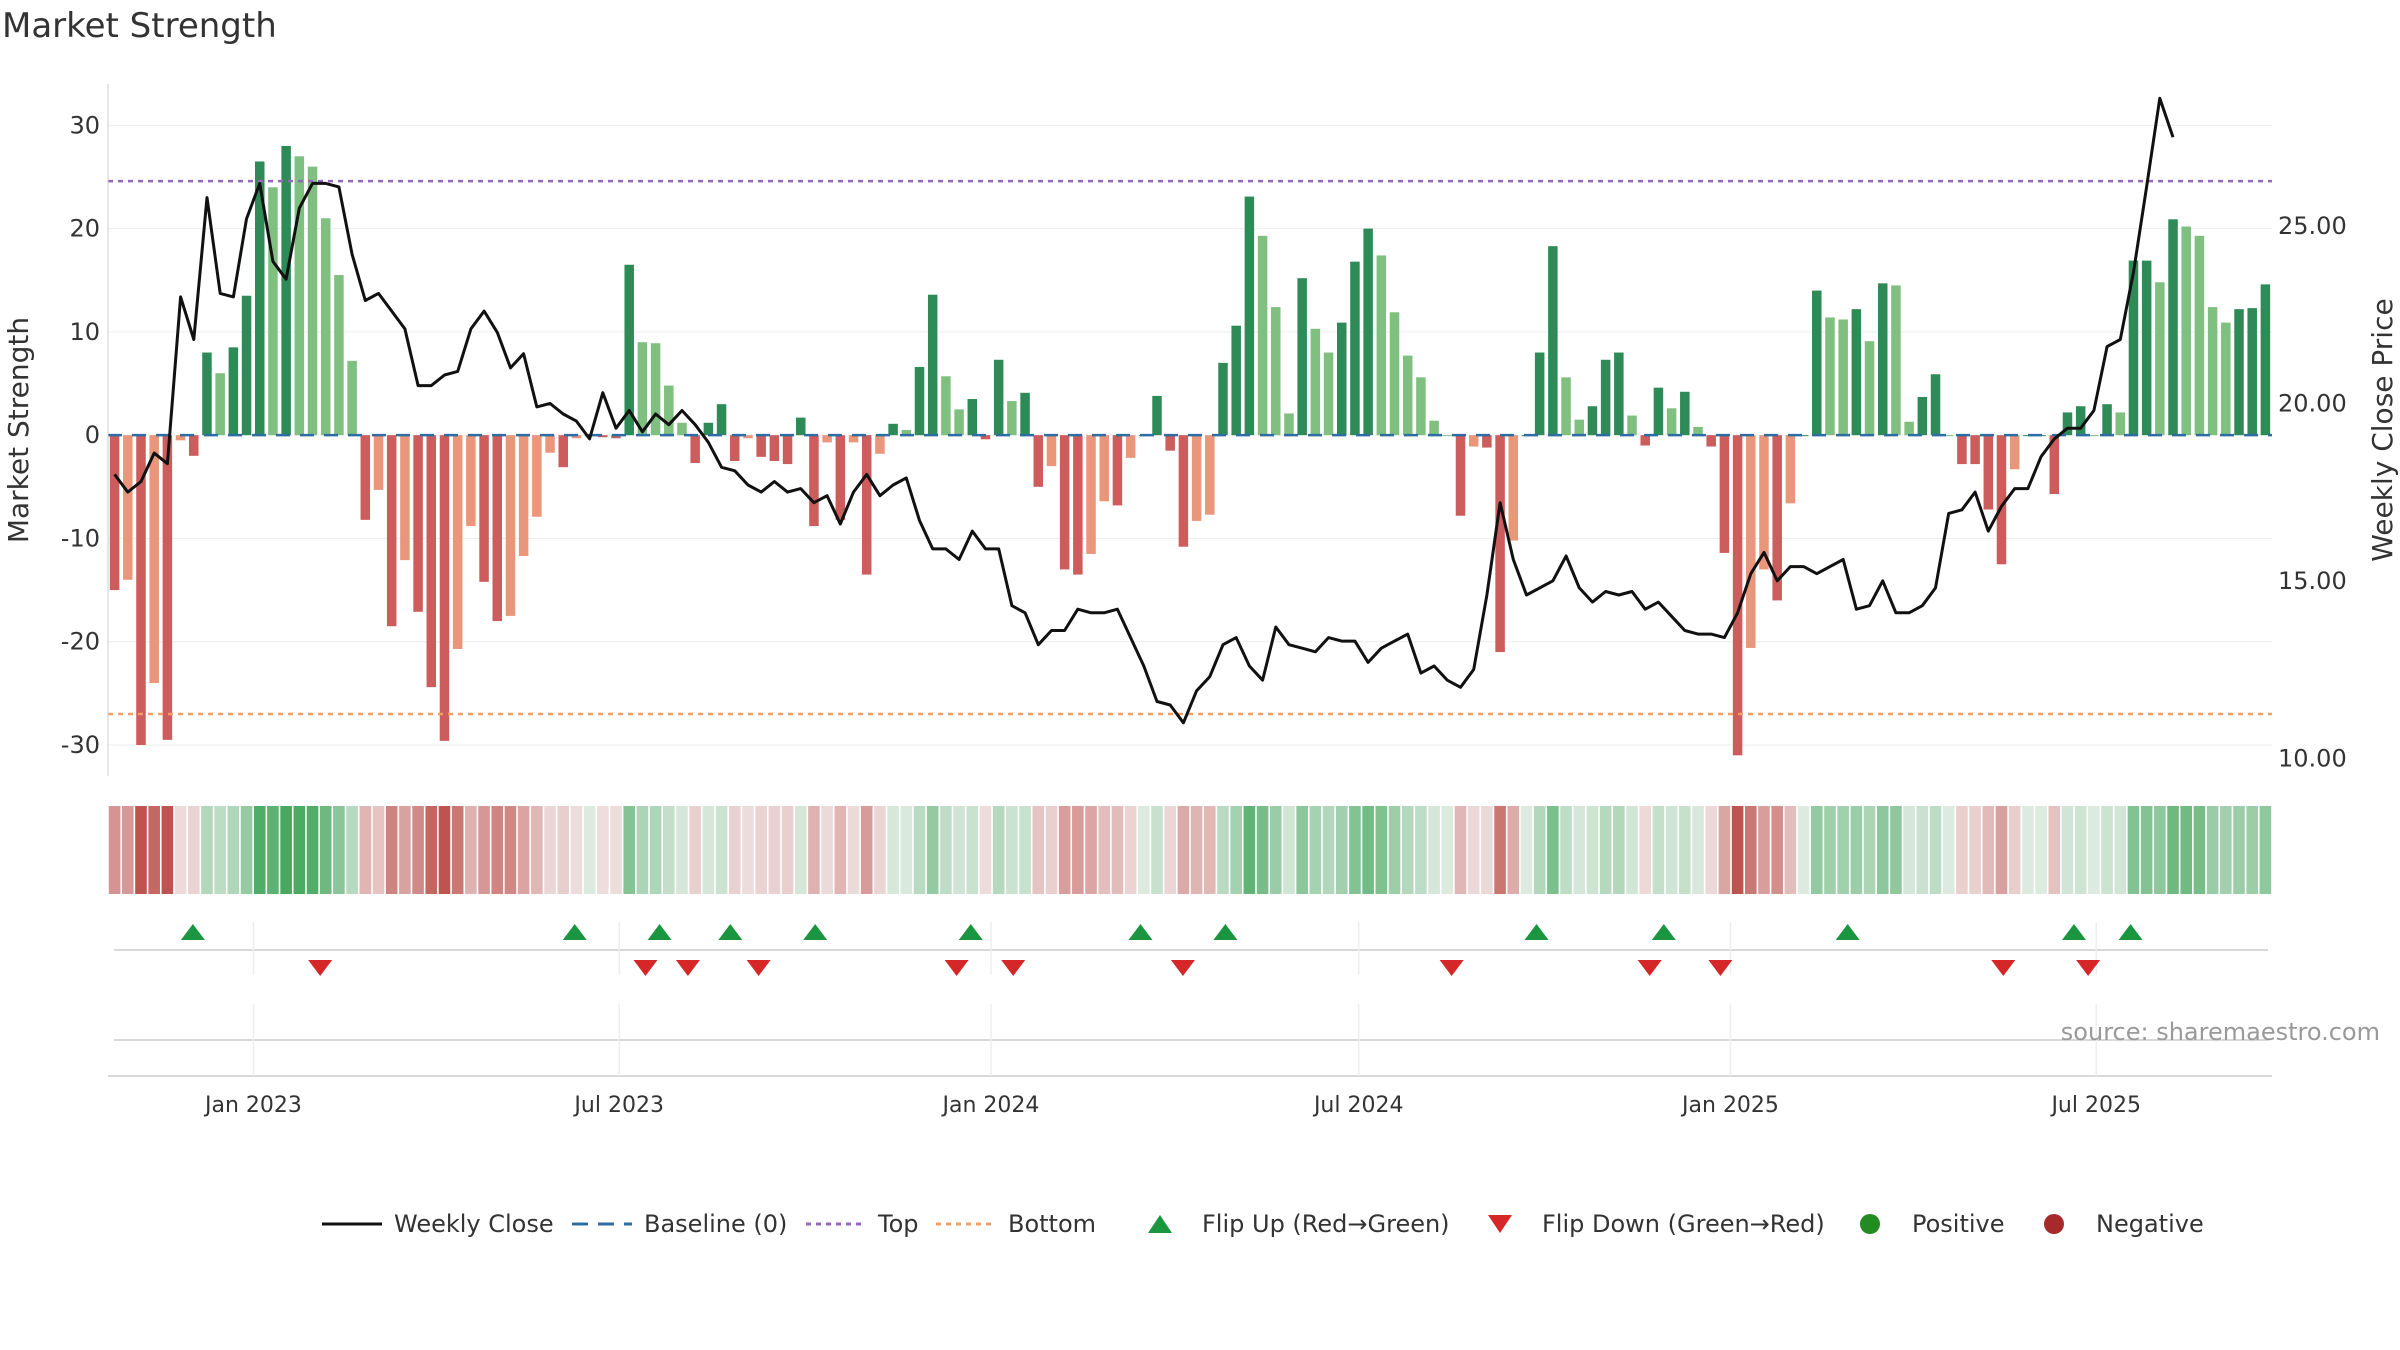 This screenshot has height=1350, width=2400. I want to click on x-tick-label: Jan 2024, so click(990, 1105).